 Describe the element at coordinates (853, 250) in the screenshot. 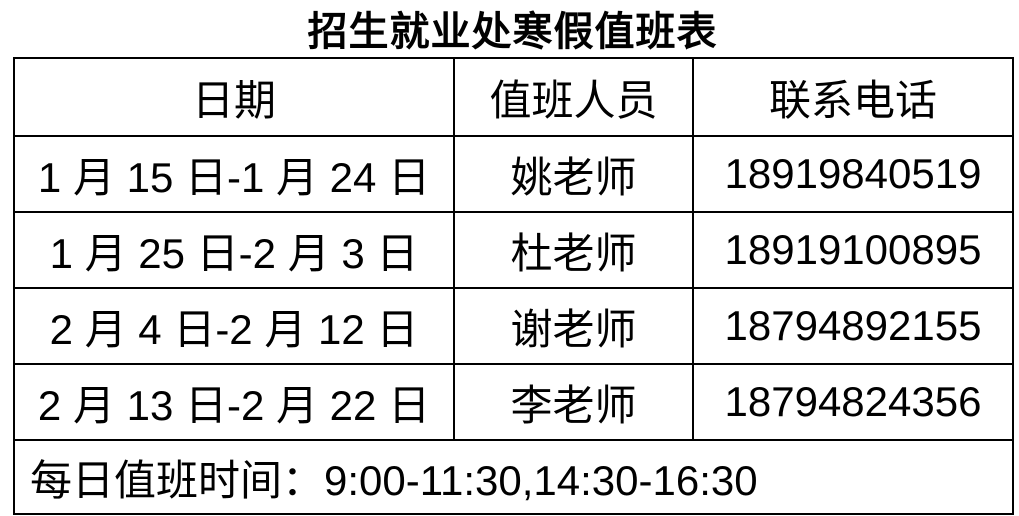

I see `cell-phone: 18919100895` at that location.